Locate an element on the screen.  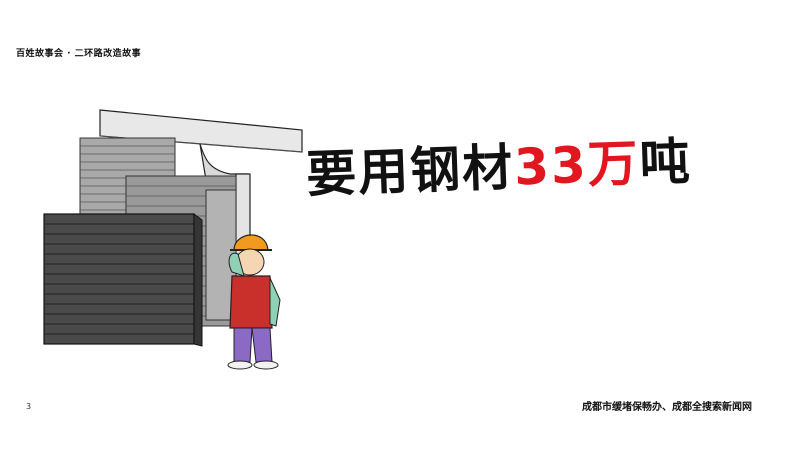
headline-number: 33 is located at coordinates (551, 166).